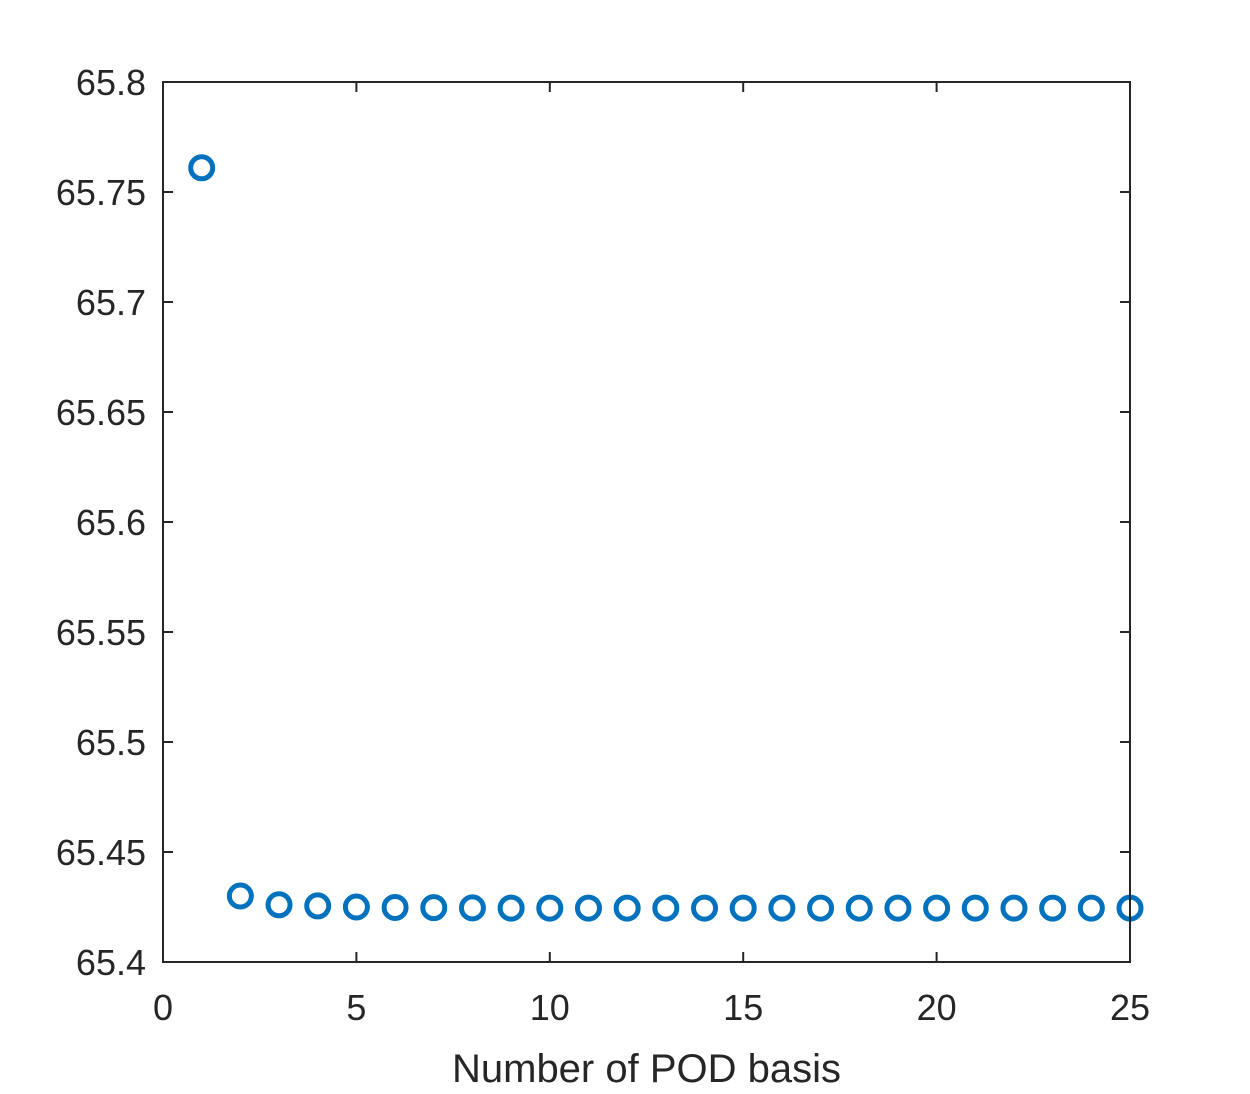 This screenshot has width=1250, height=1094. I want to click on y-tick-labels: 65.4 65.45 65.5 65.55 65.6 65.65 65.7 65.75 65.8, so click(101, 522).